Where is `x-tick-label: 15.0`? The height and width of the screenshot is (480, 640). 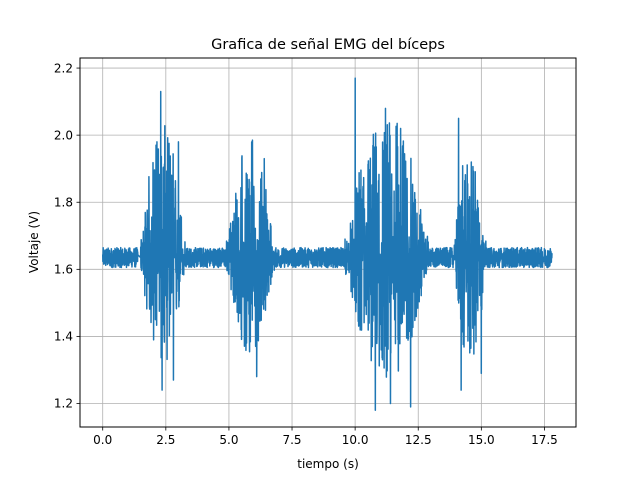
x-tick-label: 15.0 is located at coordinates (481, 440).